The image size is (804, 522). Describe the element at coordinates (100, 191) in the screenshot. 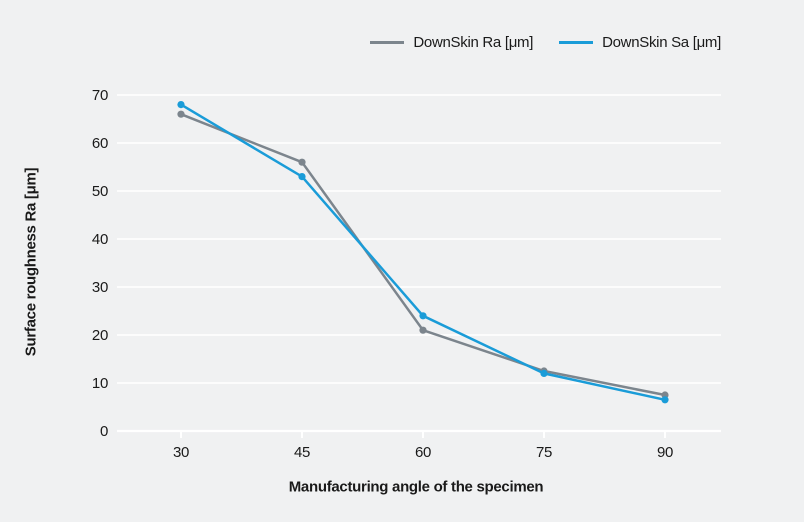

I see `y-tick-label: 50` at that location.